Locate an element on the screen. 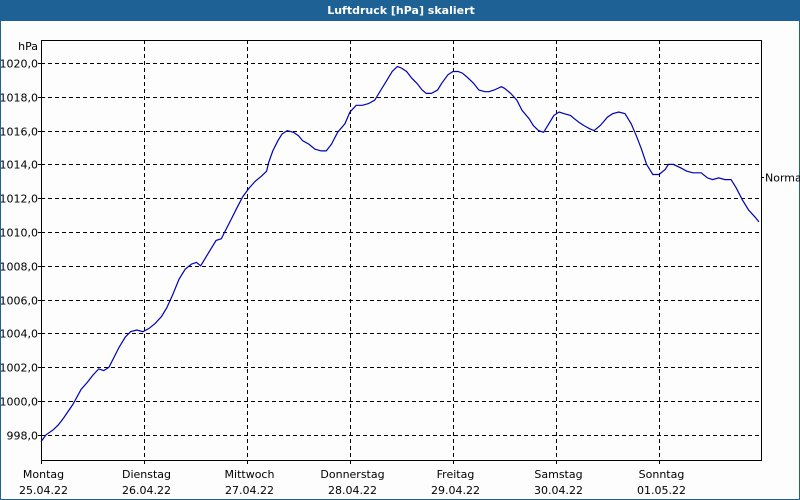  y-tick-label: 1012,0 is located at coordinates (19, 199).